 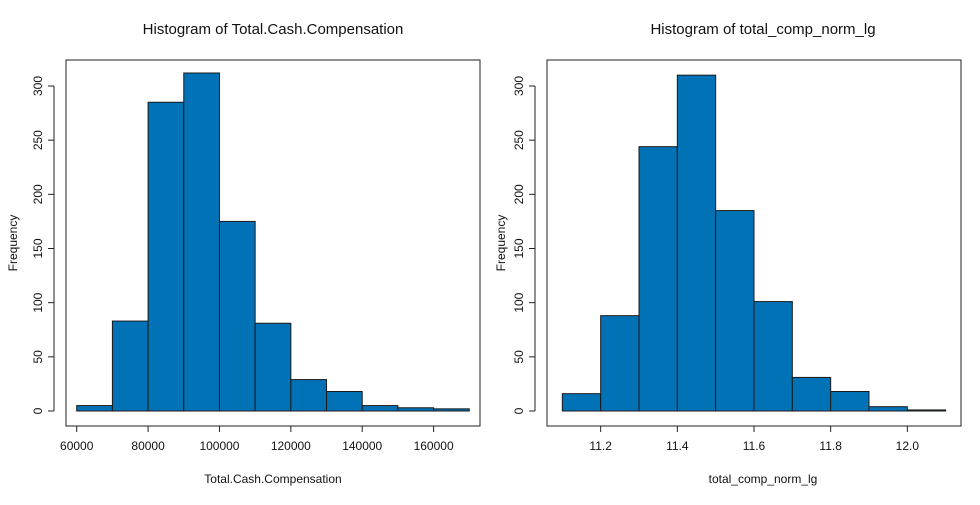 What do you see at coordinates (434, 446) in the screenshot?
I see `x-tick-label: 160000` at bounding box center [434, 446].